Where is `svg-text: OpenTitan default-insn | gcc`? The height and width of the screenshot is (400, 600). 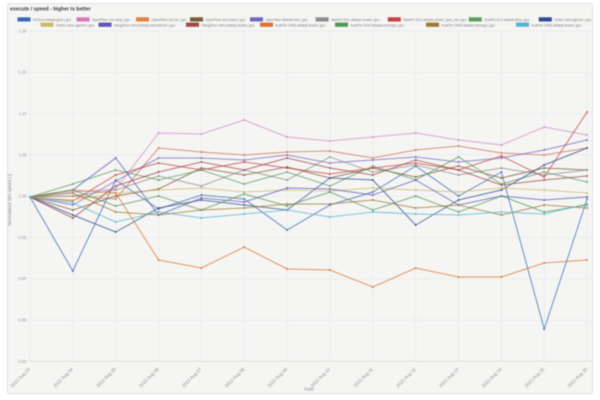 svg-text: OpenTitan default-insn | gcc is located at coordinates (287, 20).